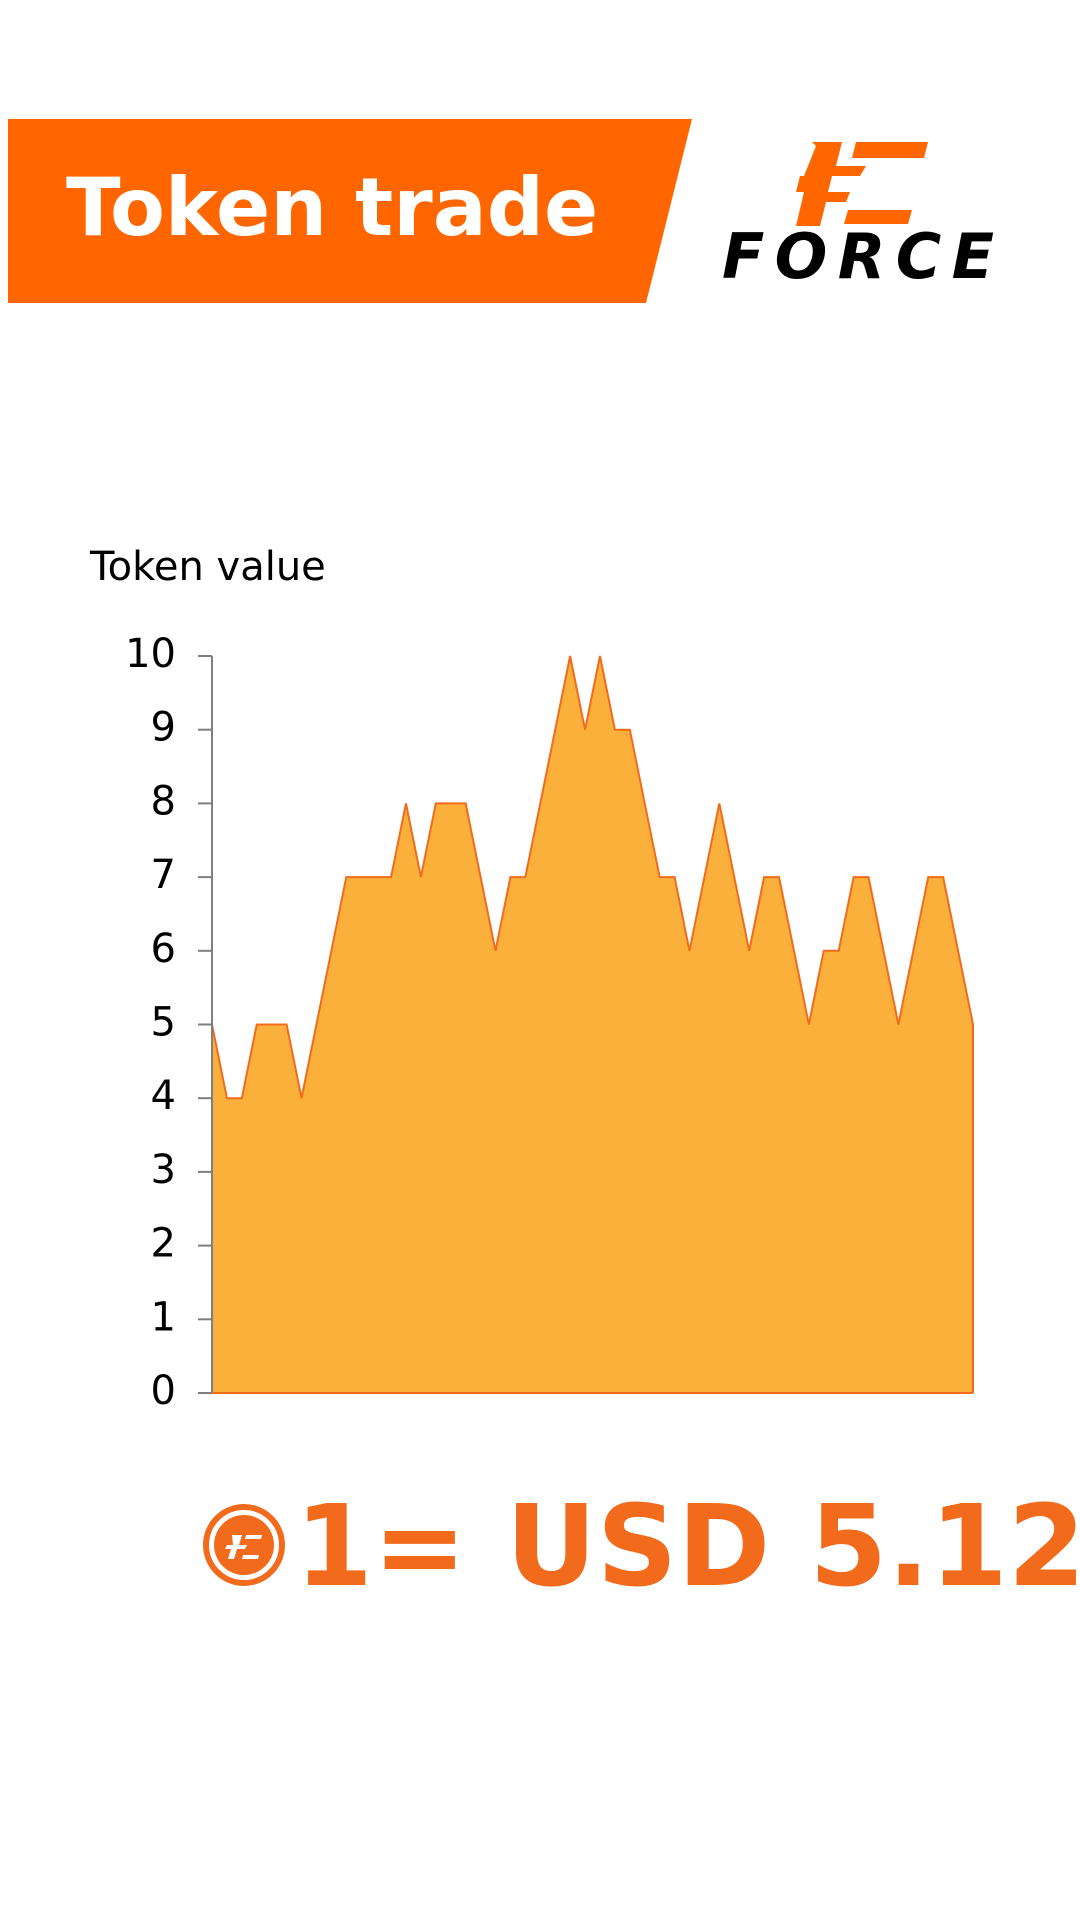  Describe the element at coordinates (163, 1244) in the screenshot. I see `y-tick-label: 2` at that location.